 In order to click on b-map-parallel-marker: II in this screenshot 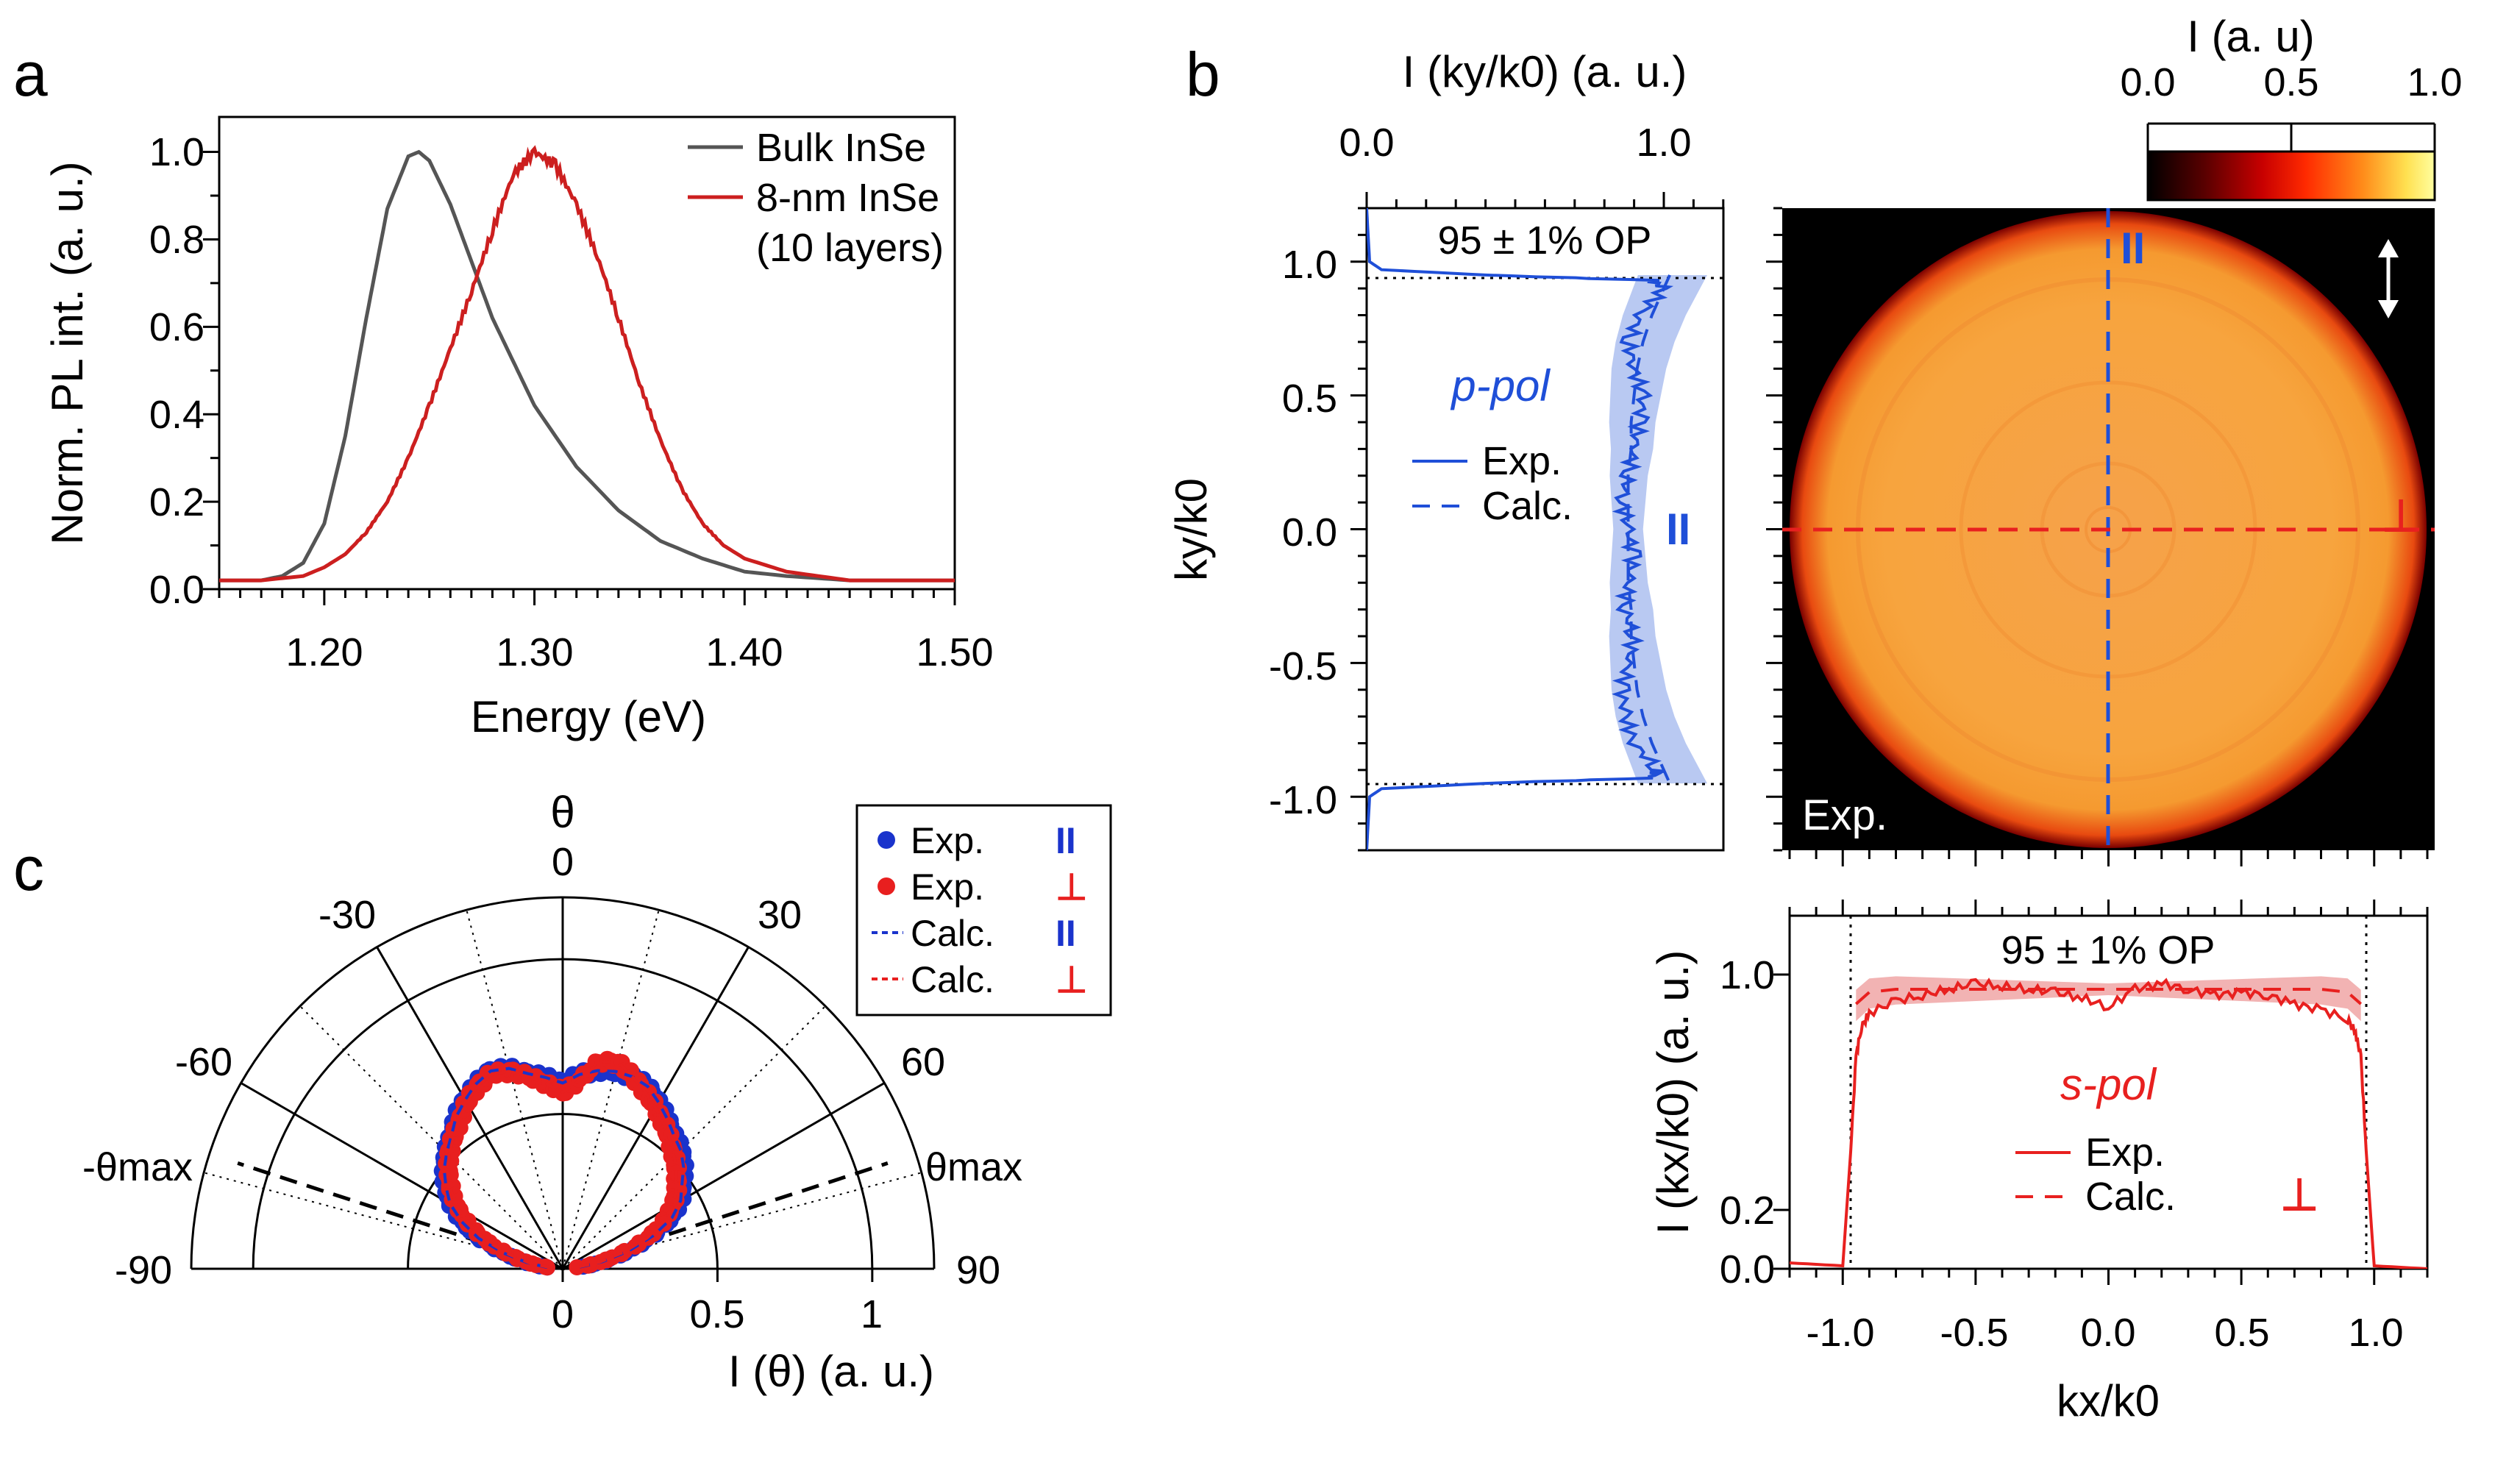, I will do `click(2133, 249)`.